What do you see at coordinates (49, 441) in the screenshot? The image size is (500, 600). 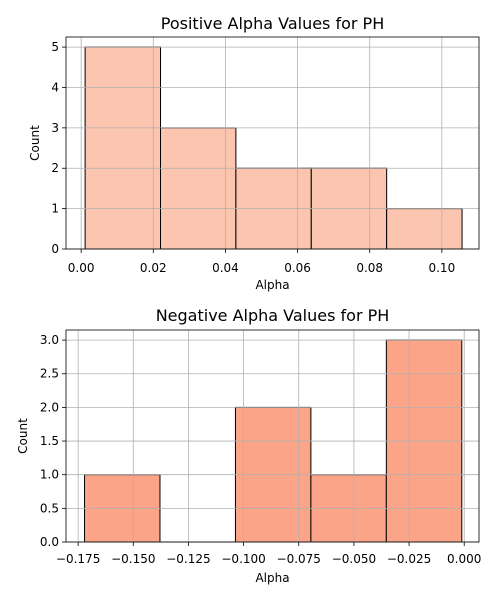 I see `y-tick-label: 1.5` at bounding box center [49, 441].